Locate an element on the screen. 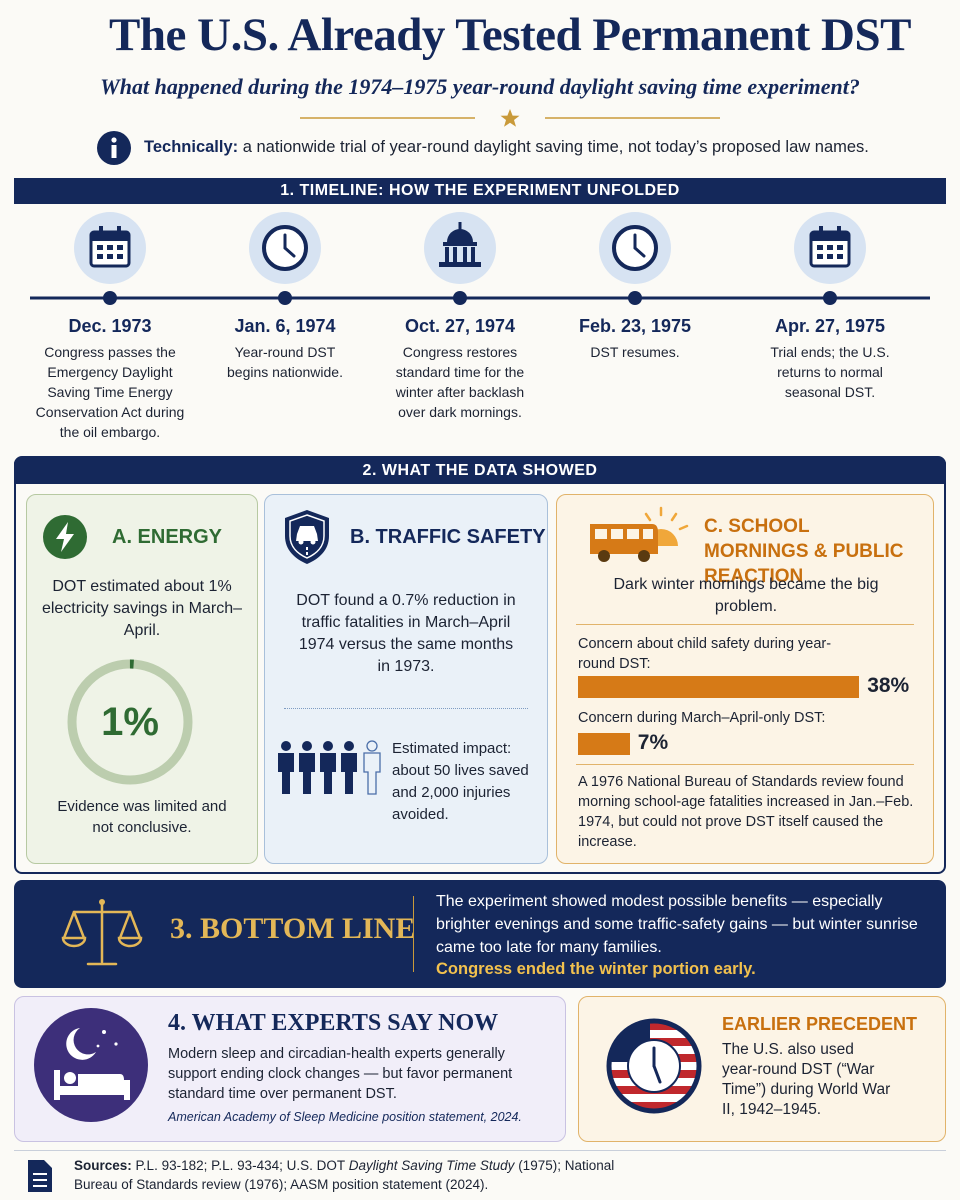  panel-title: C. SCHOOL MORNINGS & PUBLIC REACTION is located at coordinates (804, 551).